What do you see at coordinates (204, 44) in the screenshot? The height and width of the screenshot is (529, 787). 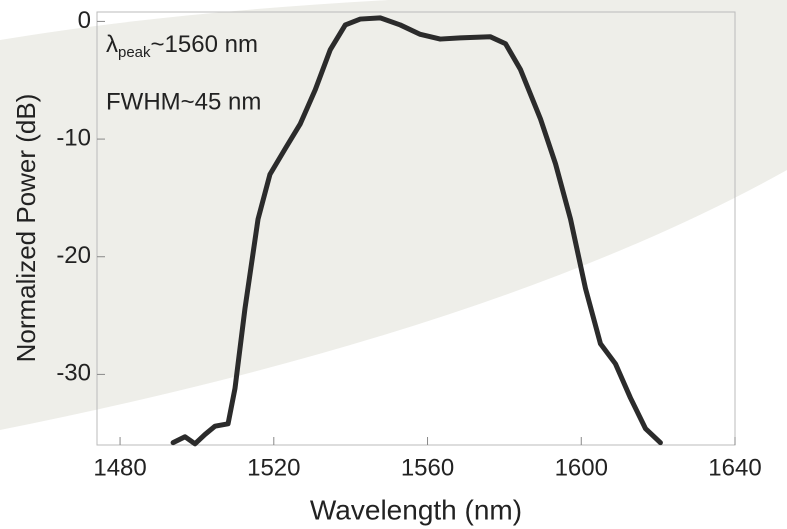 I see `annotation-part: ~1560 nm` at bounding box center [204, 44].